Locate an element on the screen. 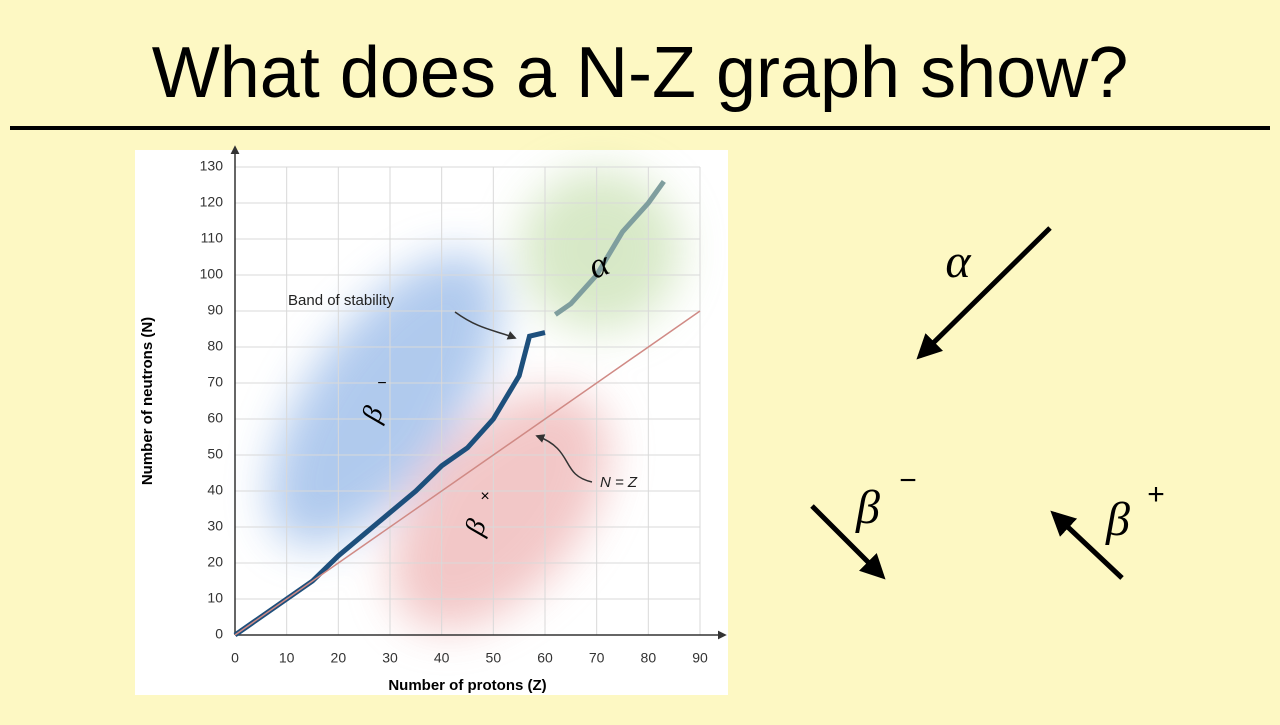 This screenshot has width=1280, height=725. x-tick-label: 30 is located at coordinates (390, 658).